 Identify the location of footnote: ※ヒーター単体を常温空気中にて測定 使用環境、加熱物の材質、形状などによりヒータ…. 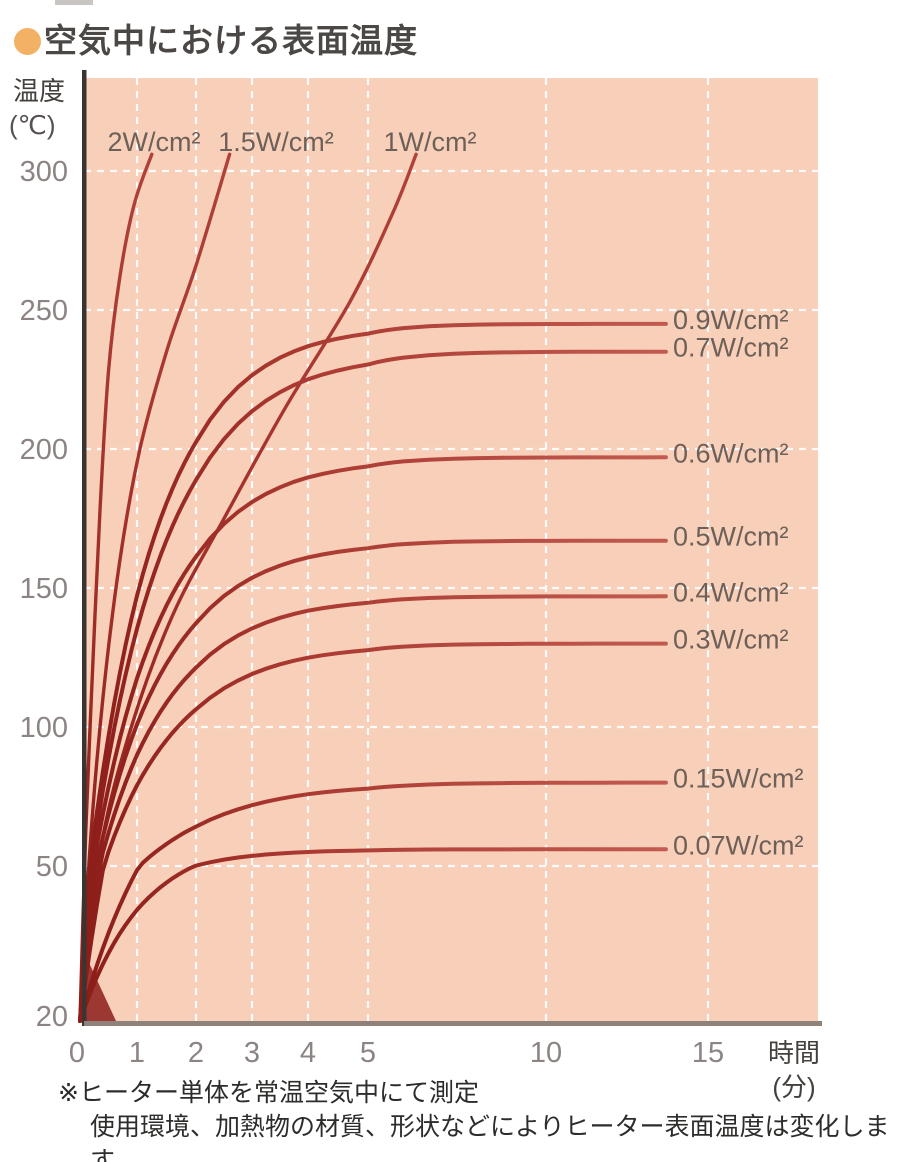
(479, 1119).